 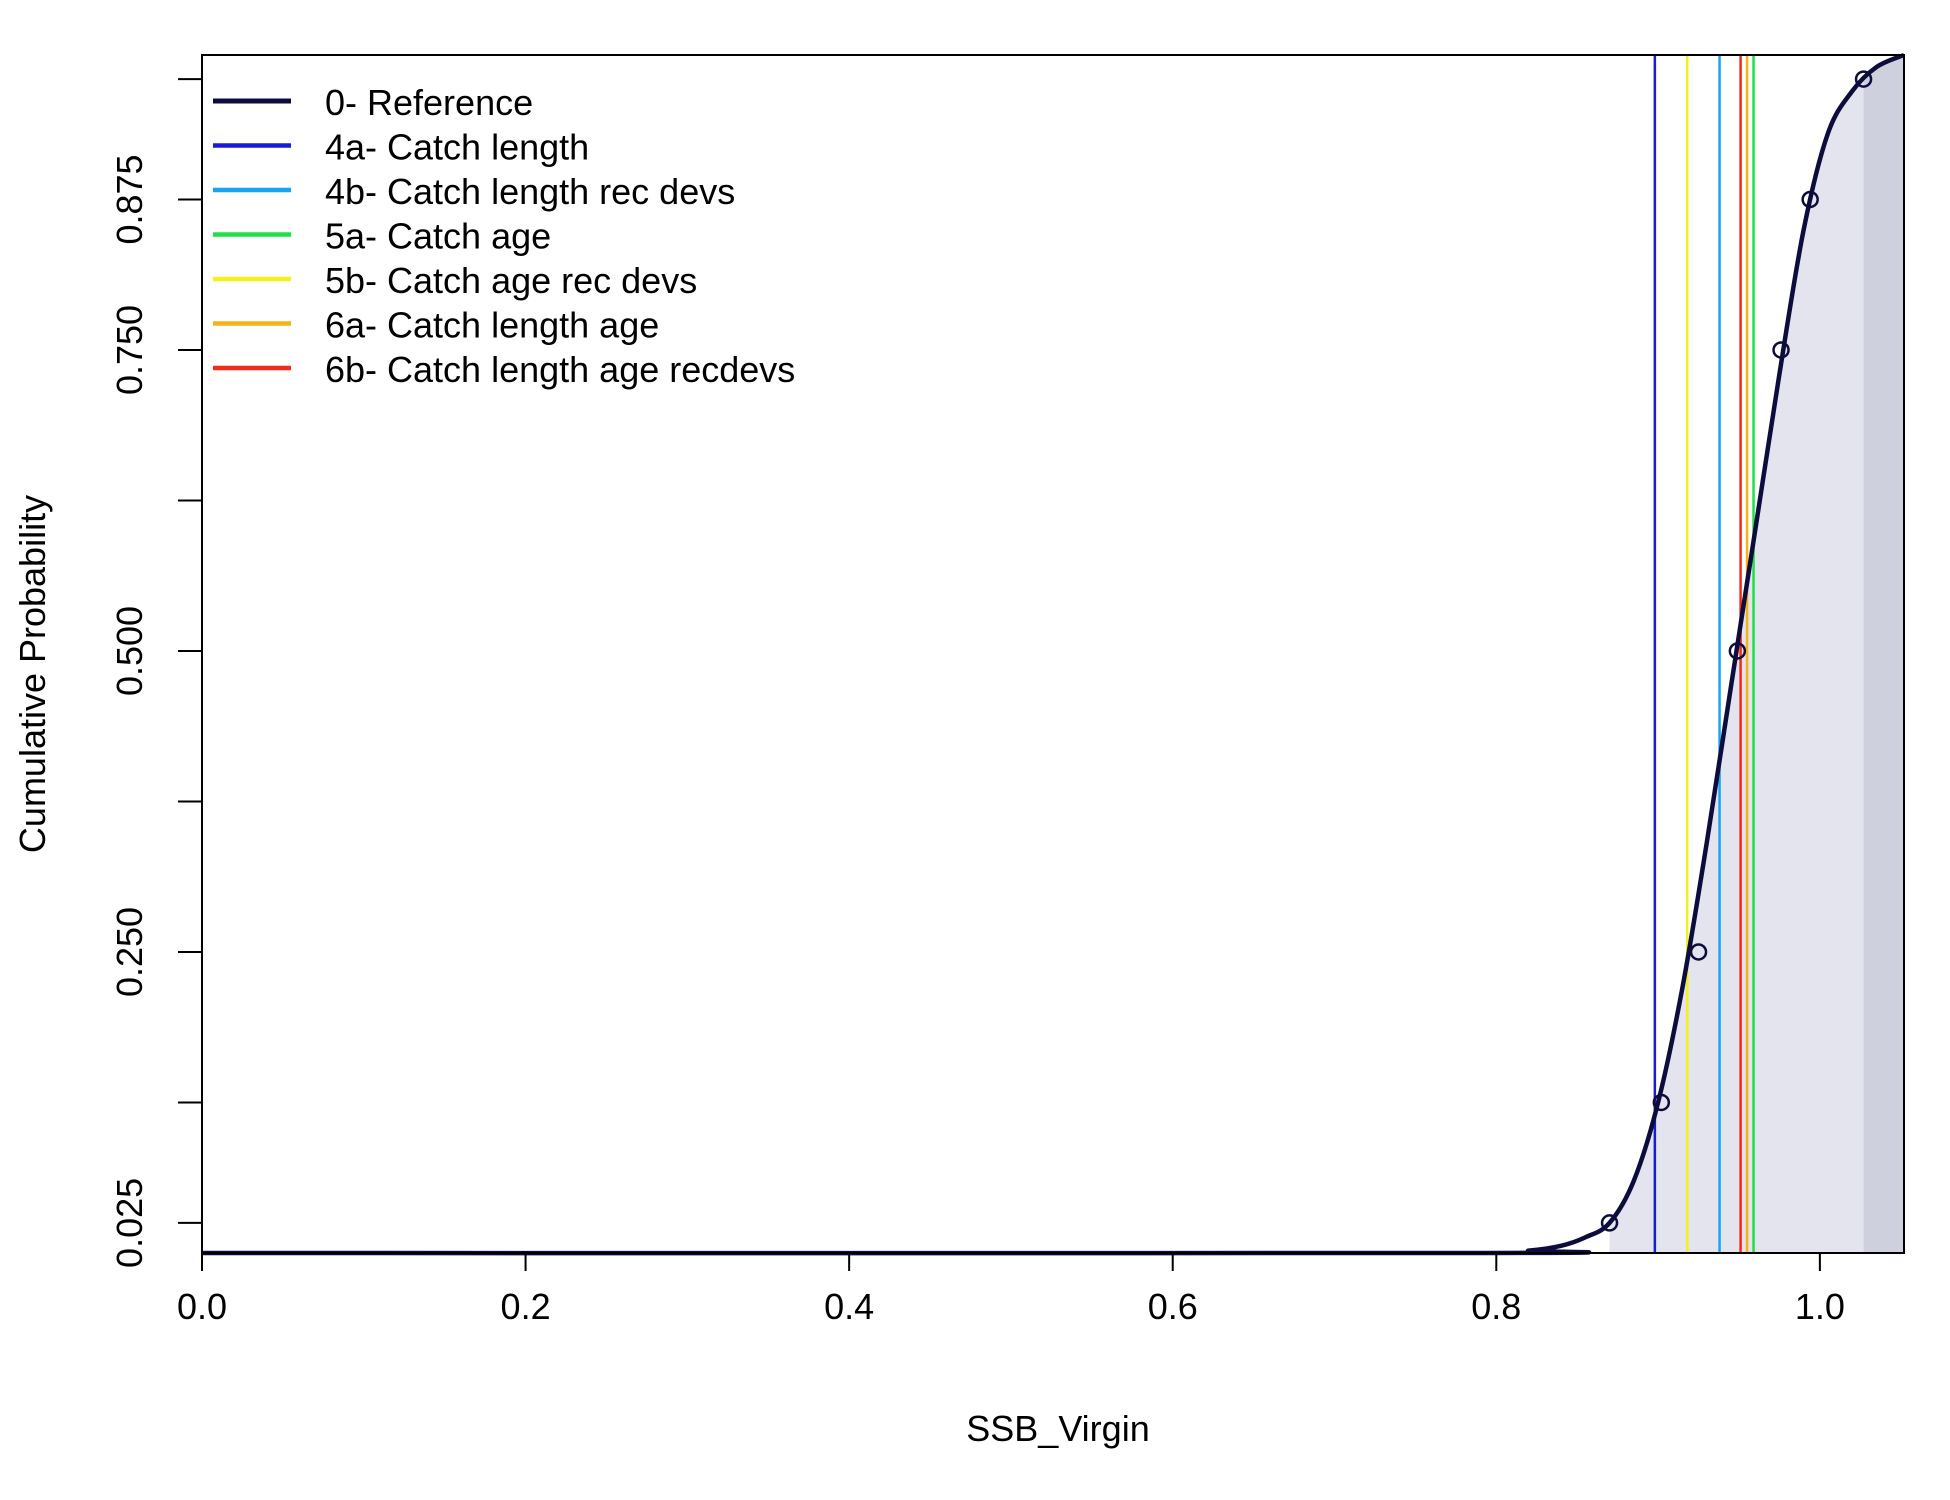 I want to click on y-tick-label: 0.250, so click(x=129, y=952).